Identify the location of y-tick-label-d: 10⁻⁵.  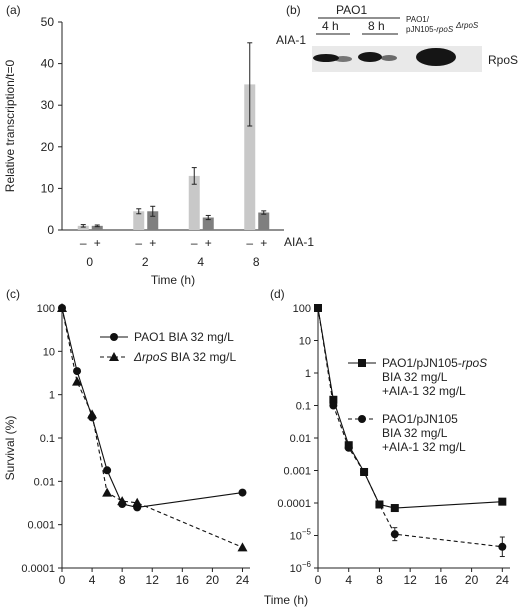
(301, 535).